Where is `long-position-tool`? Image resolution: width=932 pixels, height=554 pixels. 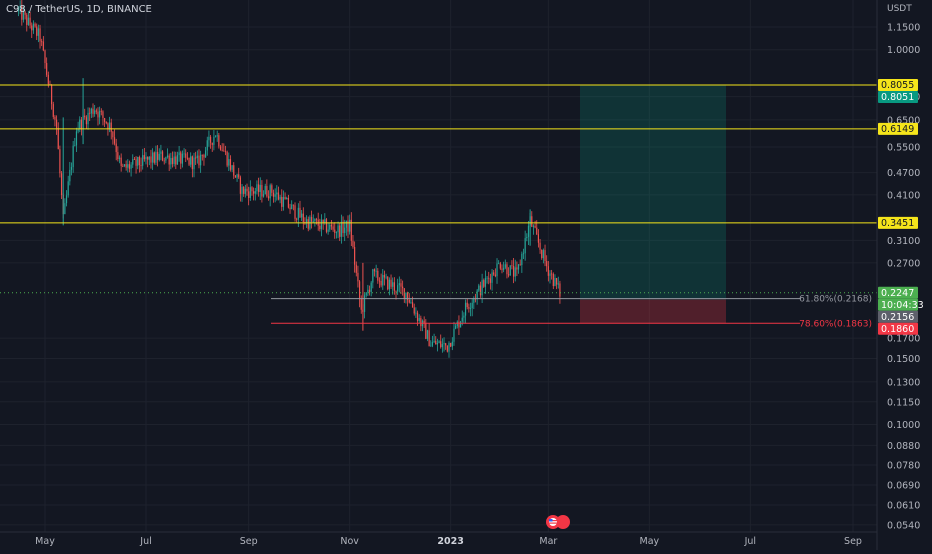 long-position-tool is located at coordinates (653, 204).